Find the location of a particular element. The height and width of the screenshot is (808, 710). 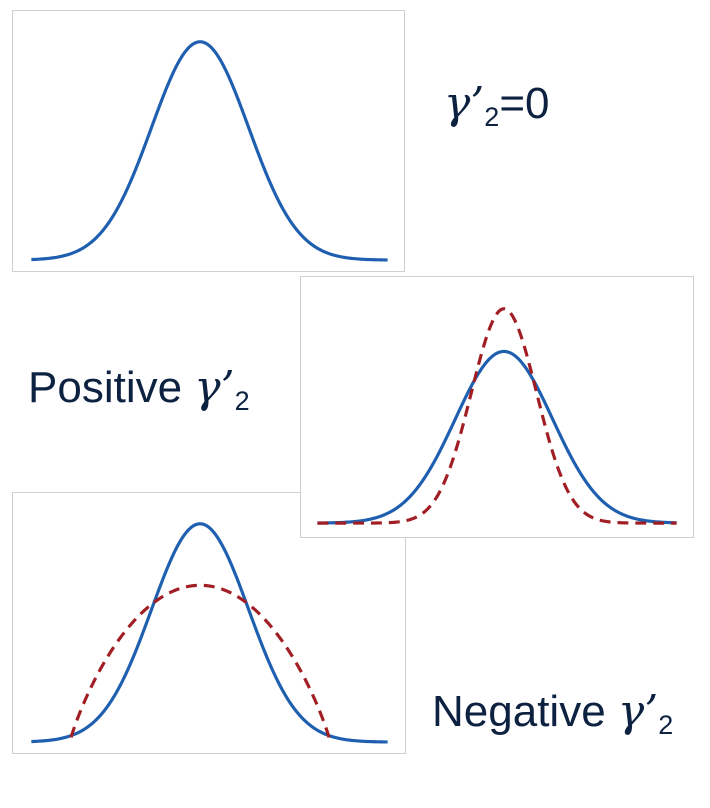

label-prefix: Negative is located at coordinates (525, 711).